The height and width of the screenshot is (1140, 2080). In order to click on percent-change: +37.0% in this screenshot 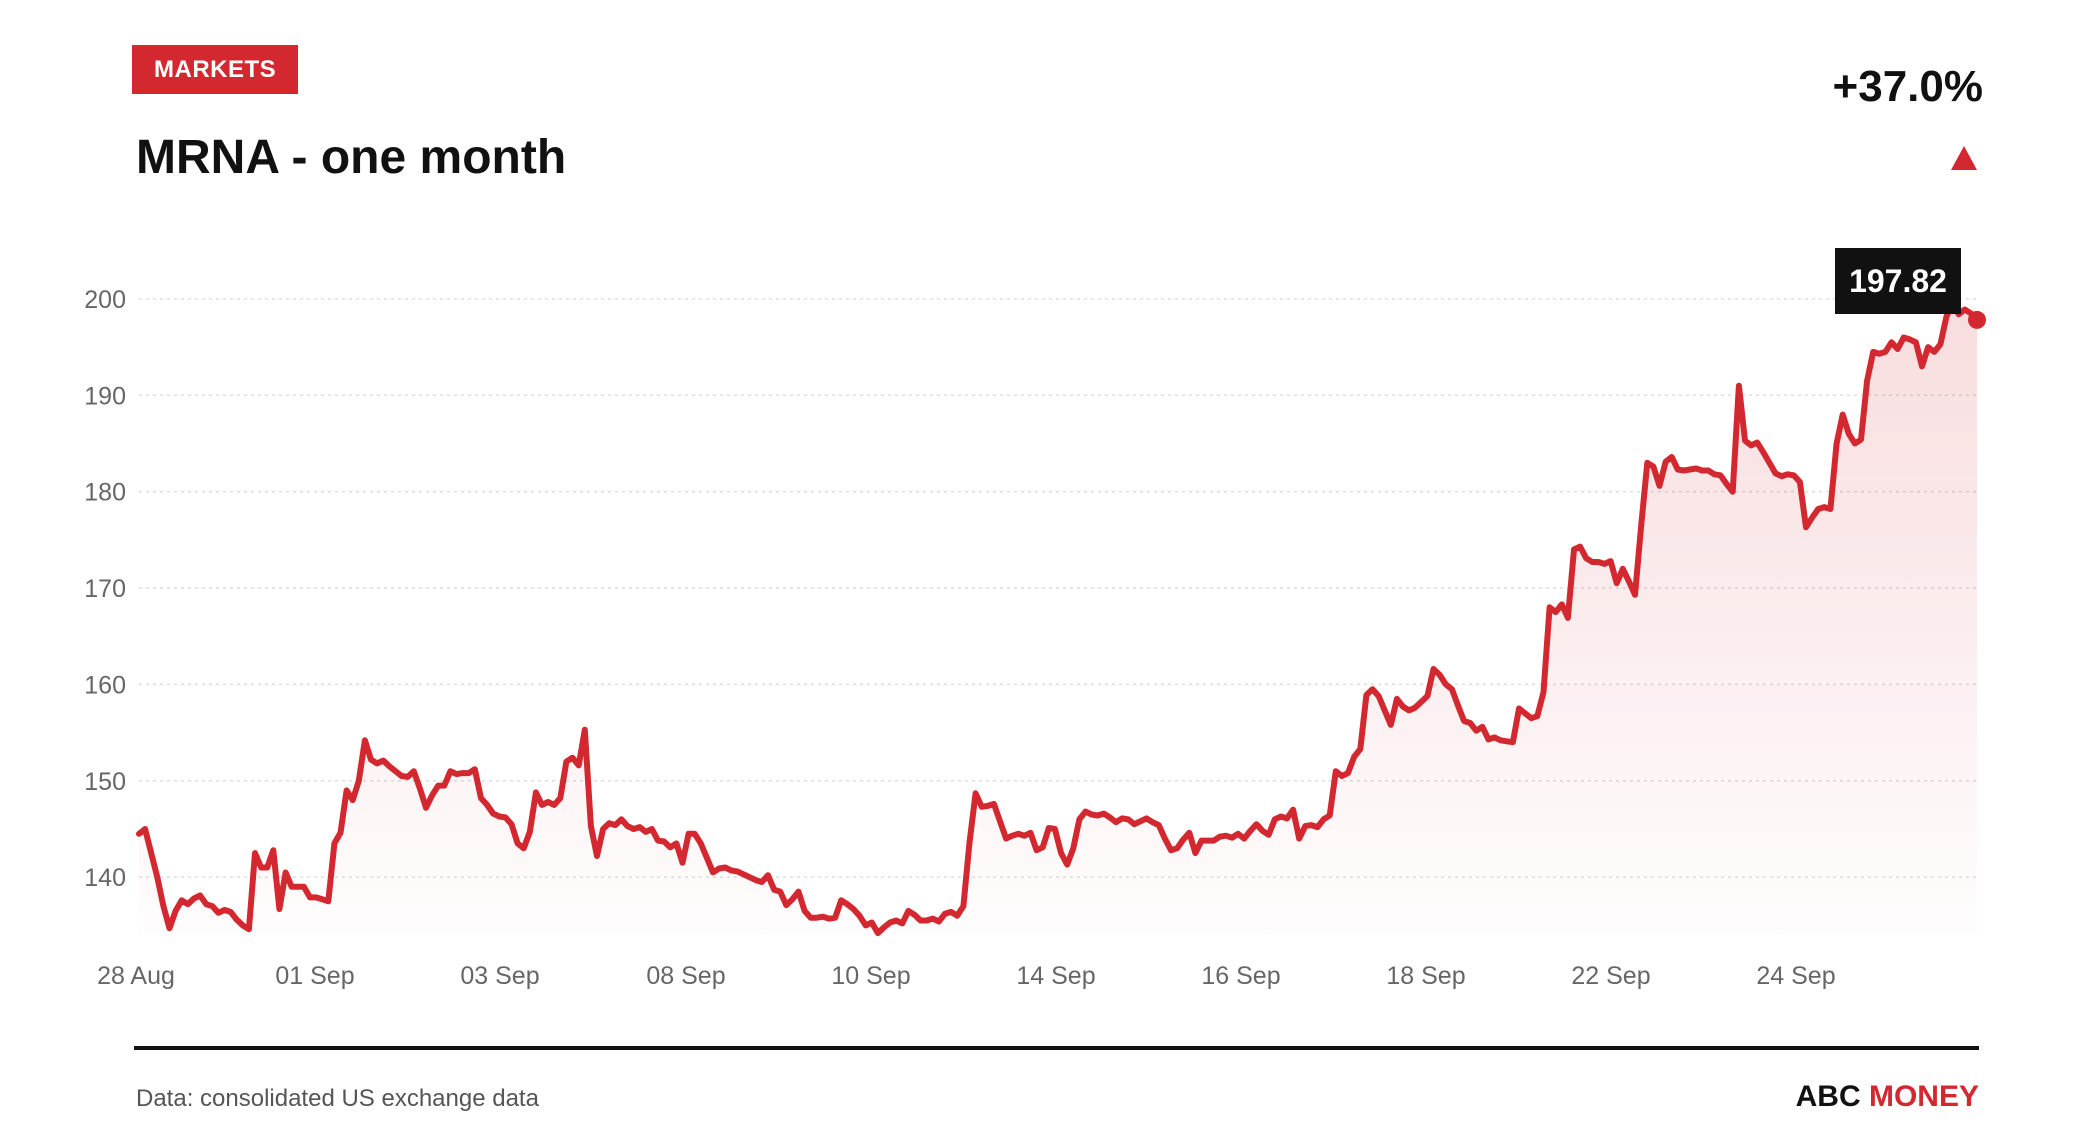, I will do `click(1907, 86)`.